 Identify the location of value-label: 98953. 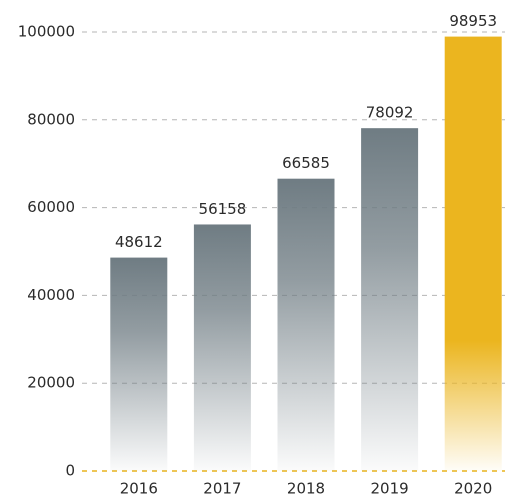
(473, 21).